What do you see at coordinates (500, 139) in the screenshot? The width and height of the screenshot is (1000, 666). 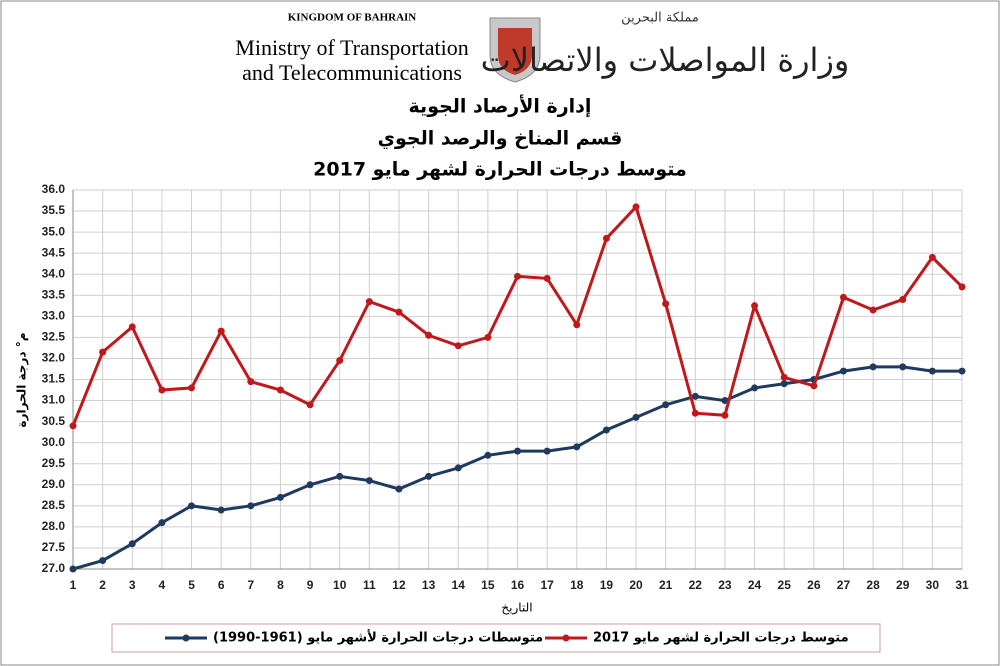 I see `section: قسم المناخ والرصد الجوي` at bounding box center [500, 139].